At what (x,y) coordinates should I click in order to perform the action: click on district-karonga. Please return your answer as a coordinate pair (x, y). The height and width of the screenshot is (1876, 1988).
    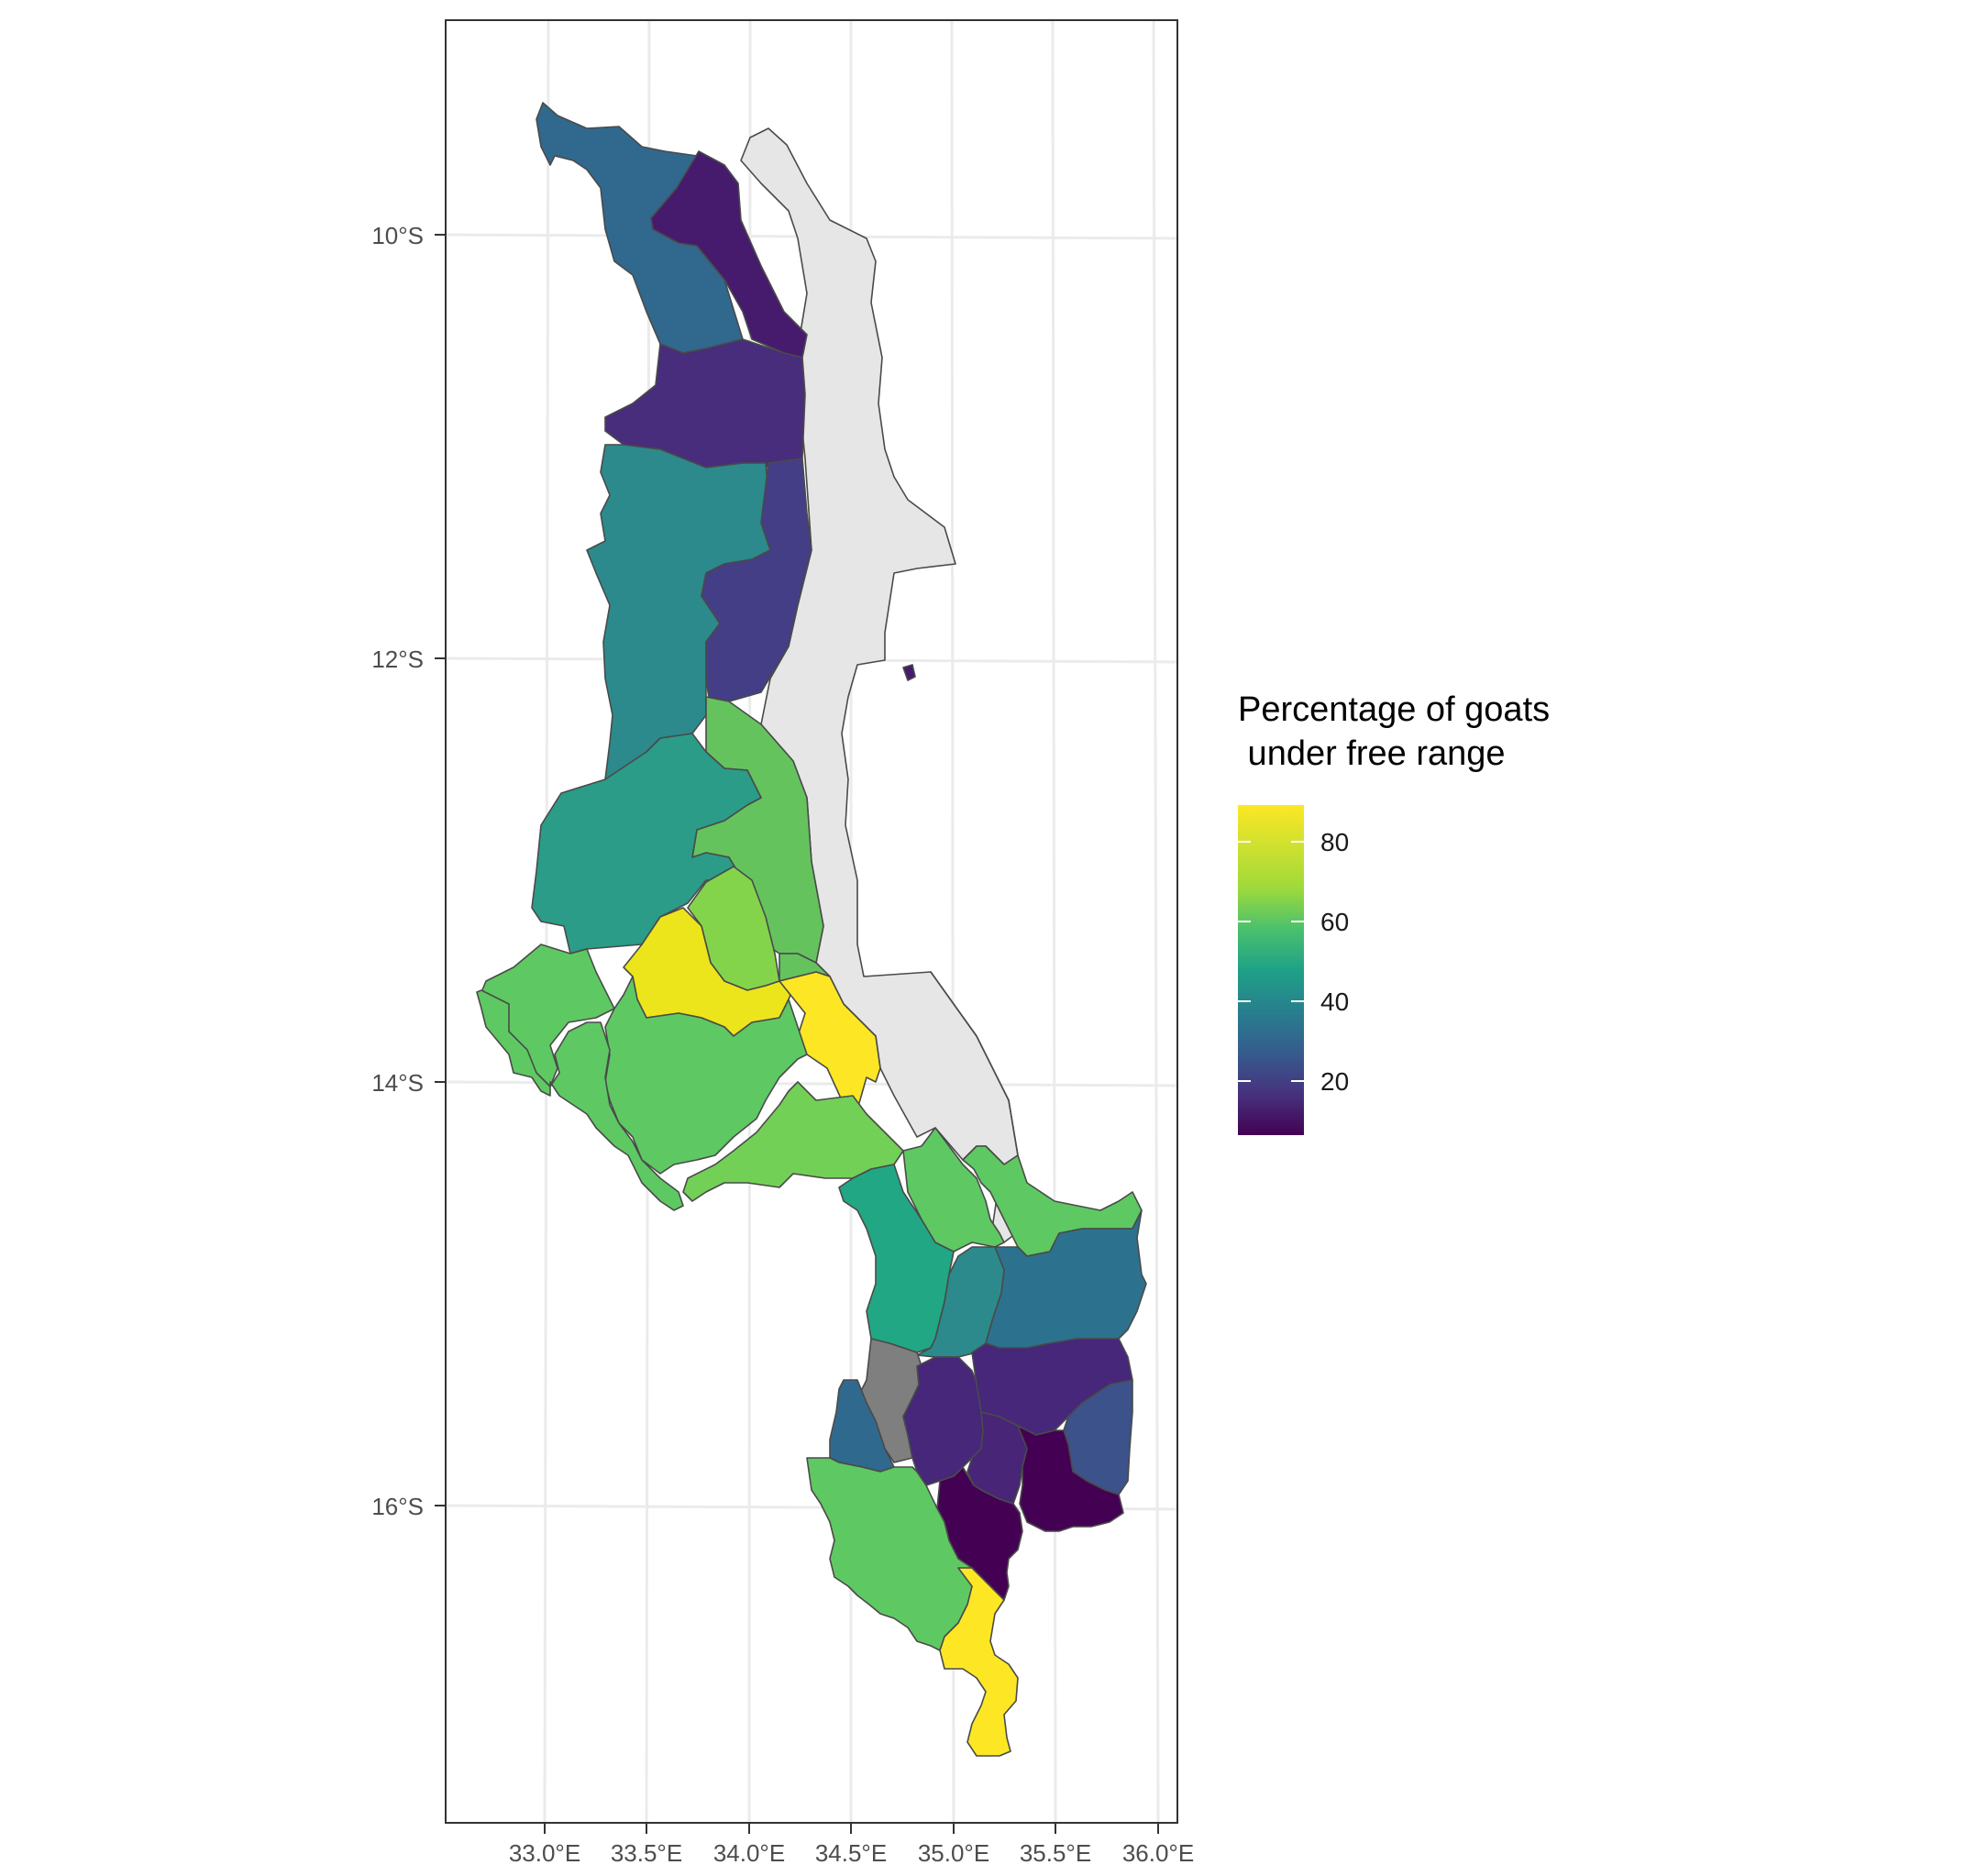
    Looking at the image, I should click on (729, 254).